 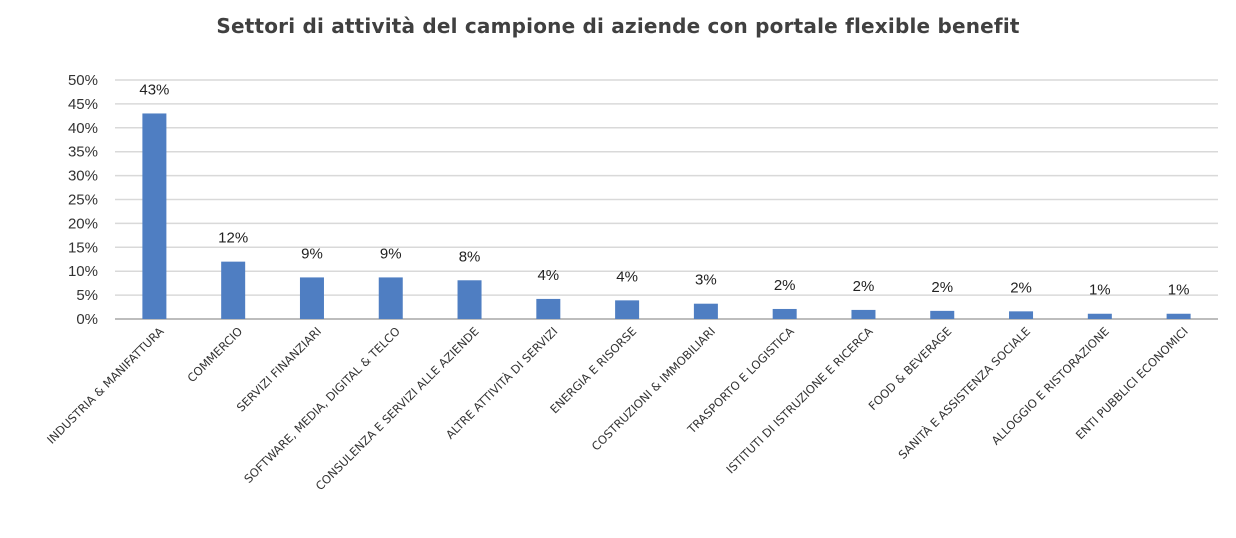 What do you see at coordinates (154, 89) in the screenshot?
I see `data-label: 43%` at bounding box center [154, 89].